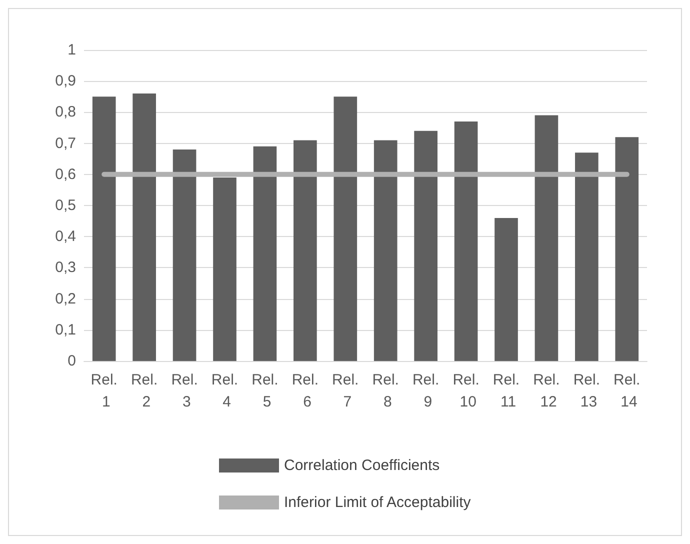  I want to click on y-tick-label: 0,1, so click(65, 329).